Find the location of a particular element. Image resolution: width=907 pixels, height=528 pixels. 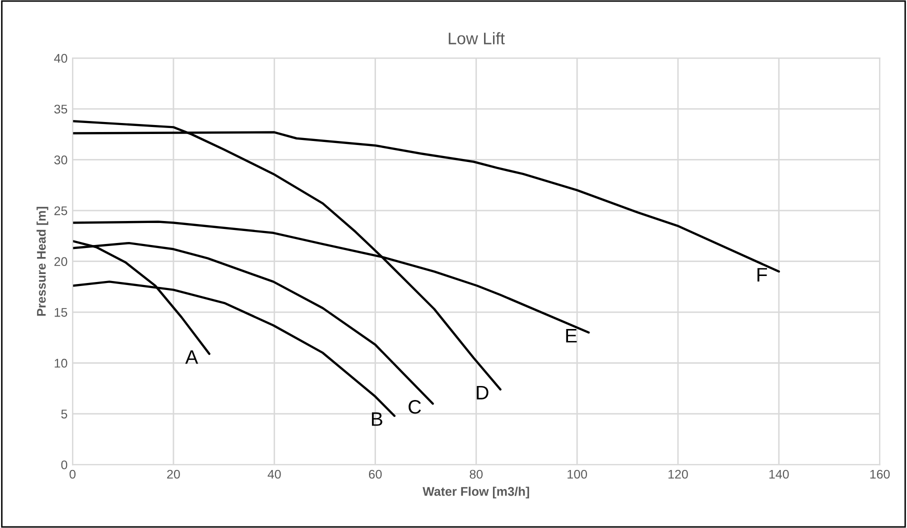

chart-title: Low Lift is located at coordinates (476, 38).